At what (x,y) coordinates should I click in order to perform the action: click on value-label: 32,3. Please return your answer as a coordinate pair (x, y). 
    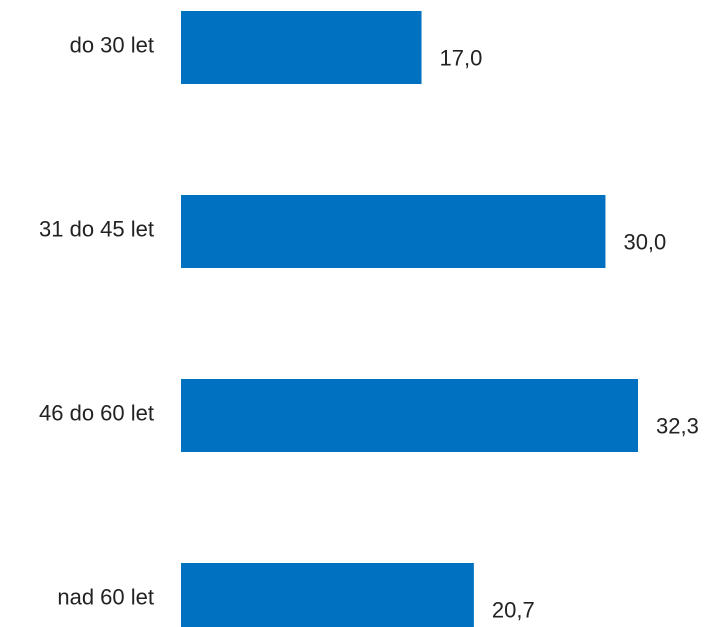
    Looking at the image, I should click on (677, 425).